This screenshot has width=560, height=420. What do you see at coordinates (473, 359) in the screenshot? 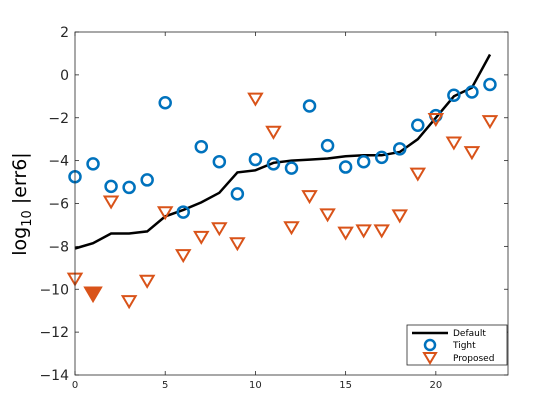
I see `legend-proposed-label: Proposed` at bounding box center [473, 359].